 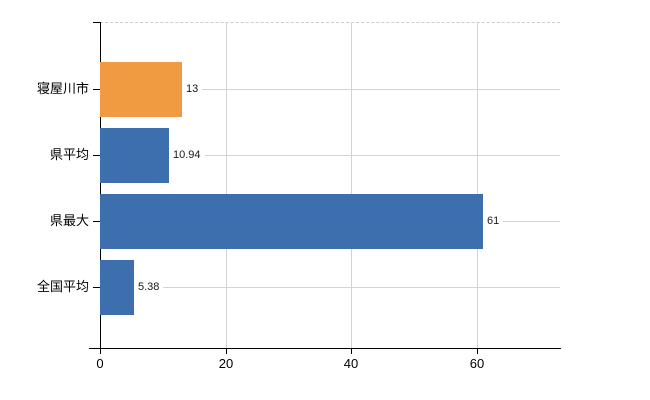 What do you see at coordinates (134, 155) in the screenshot?
I see `bar-県平均` at bounding box center [134, 155].